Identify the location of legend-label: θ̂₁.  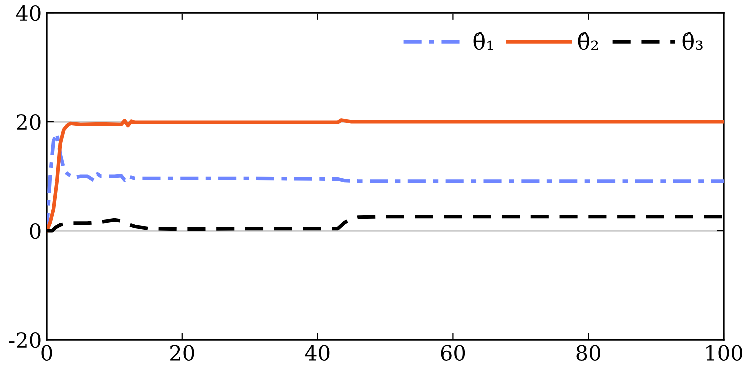
(484, 41).